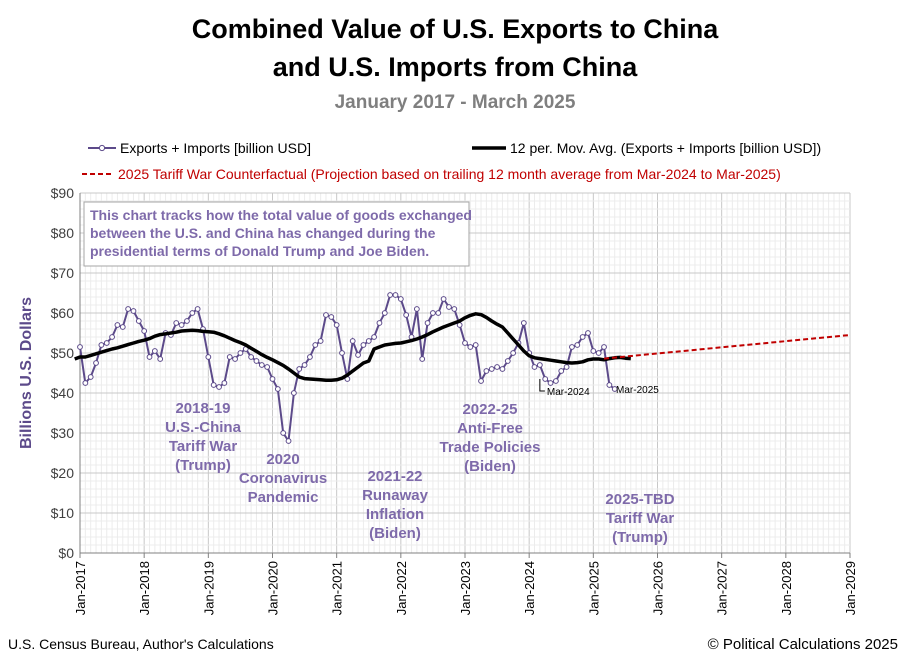  I want to click on annotation-tariff-2018: 2018-19, so click(202, 408).